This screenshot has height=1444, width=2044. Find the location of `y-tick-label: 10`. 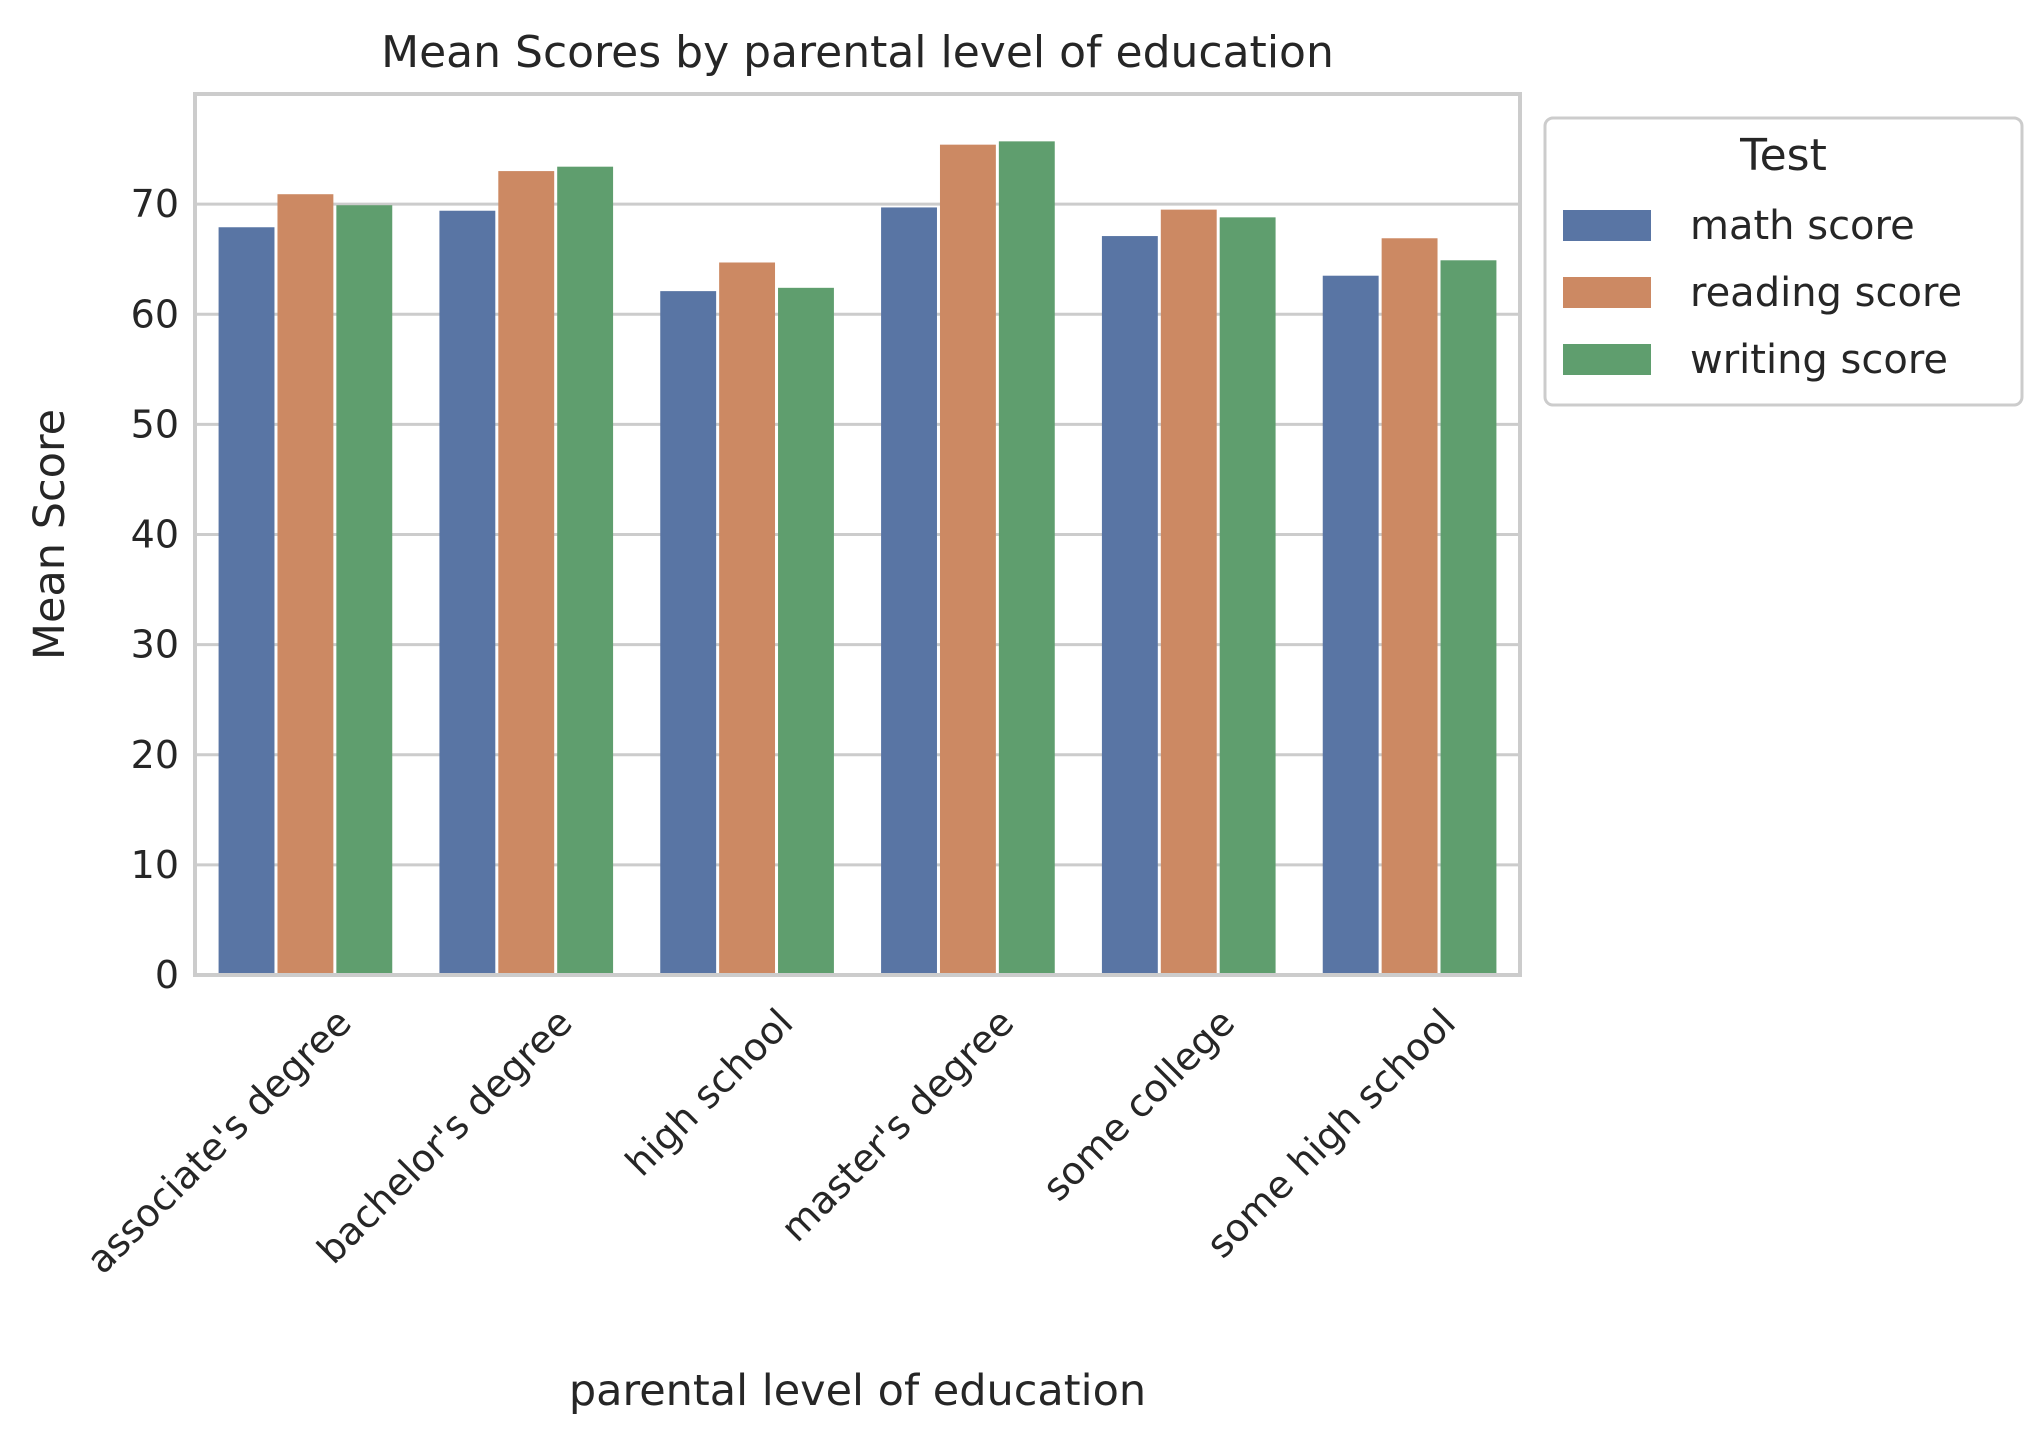

y-tick-label: 10 is located at coordinates (155, 865).